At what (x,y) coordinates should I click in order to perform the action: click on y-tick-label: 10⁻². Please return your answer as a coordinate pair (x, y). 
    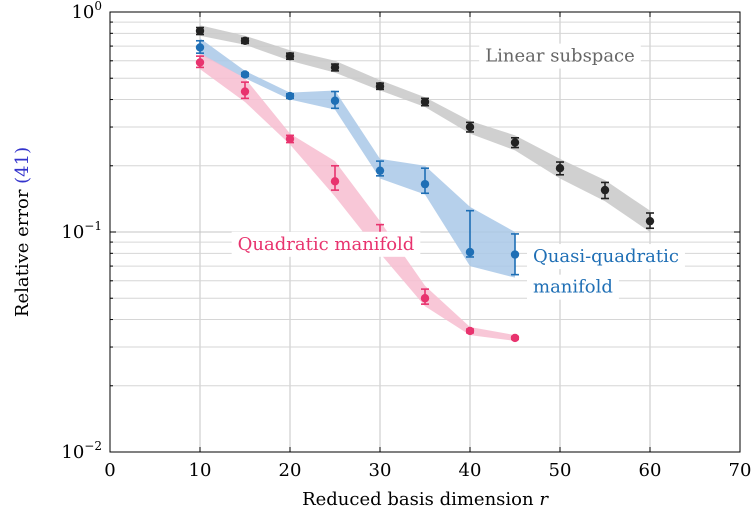
    Looking at the image, I should click on (81, 451).